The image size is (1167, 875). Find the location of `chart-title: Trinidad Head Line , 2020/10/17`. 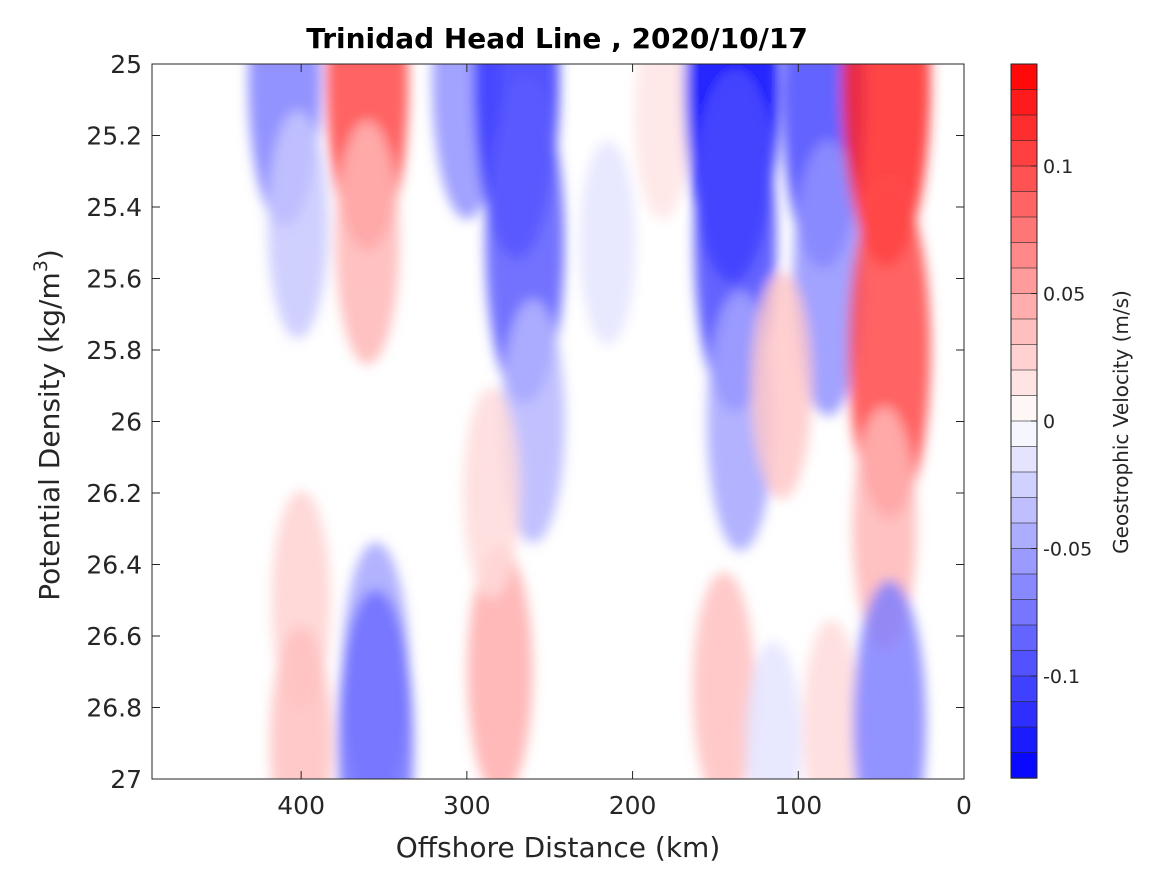

chart-title: Trinidad Head Line , 2020/10/17 is located at coordinates (557, 38).